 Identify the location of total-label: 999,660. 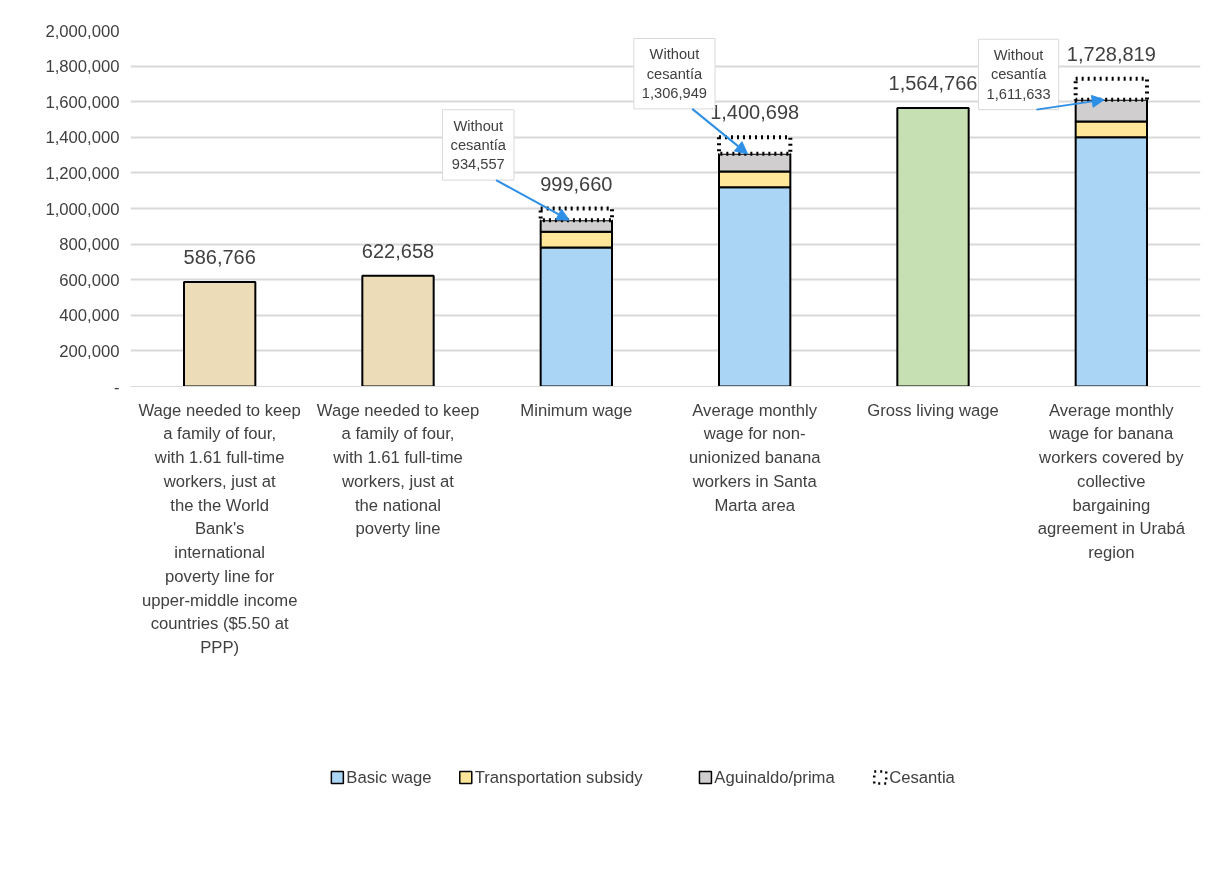
(576, 183).